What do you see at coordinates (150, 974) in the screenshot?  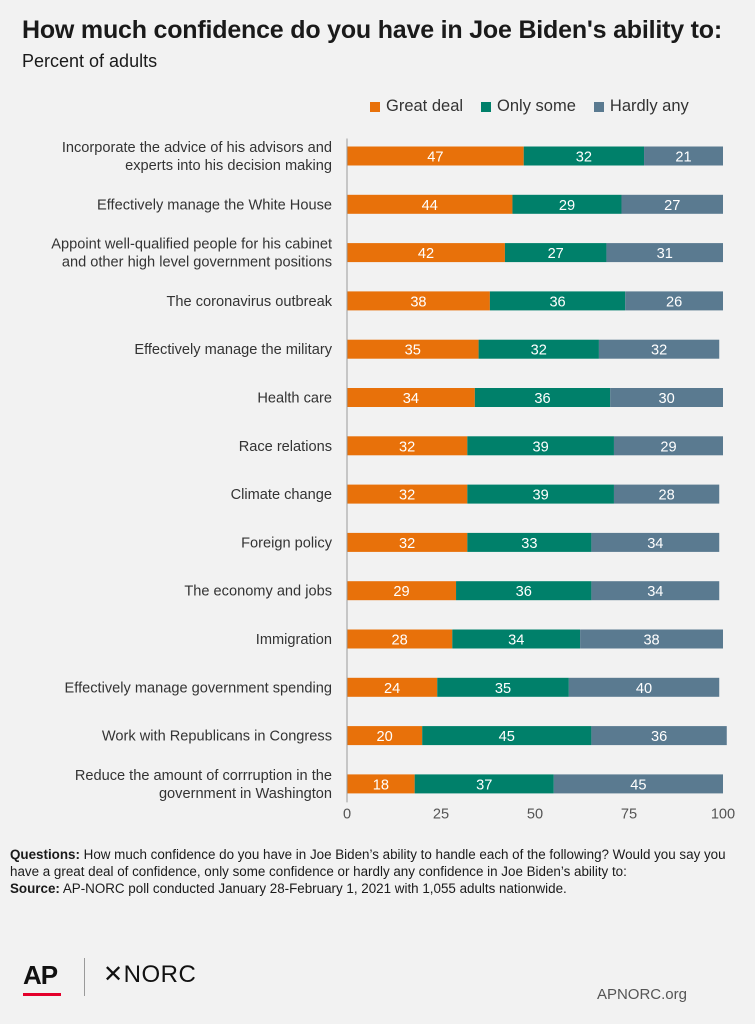 I see `norc-logo: ✕NORC` at bounding box center [150, 974].